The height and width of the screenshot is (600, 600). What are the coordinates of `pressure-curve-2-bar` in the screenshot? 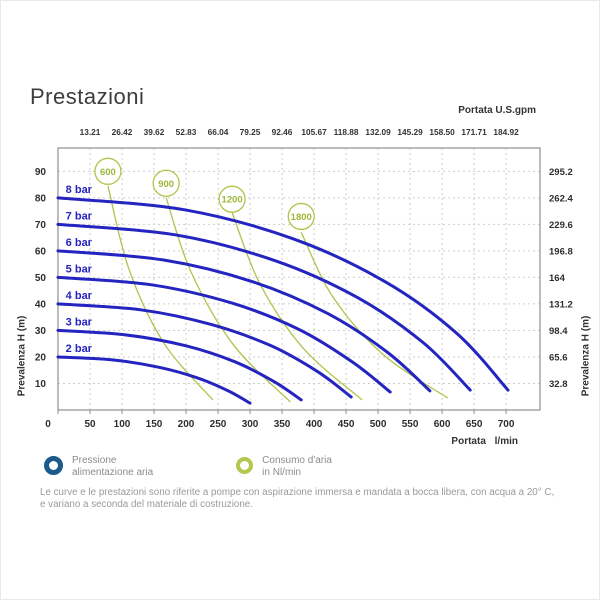 It's located at (154, 380).